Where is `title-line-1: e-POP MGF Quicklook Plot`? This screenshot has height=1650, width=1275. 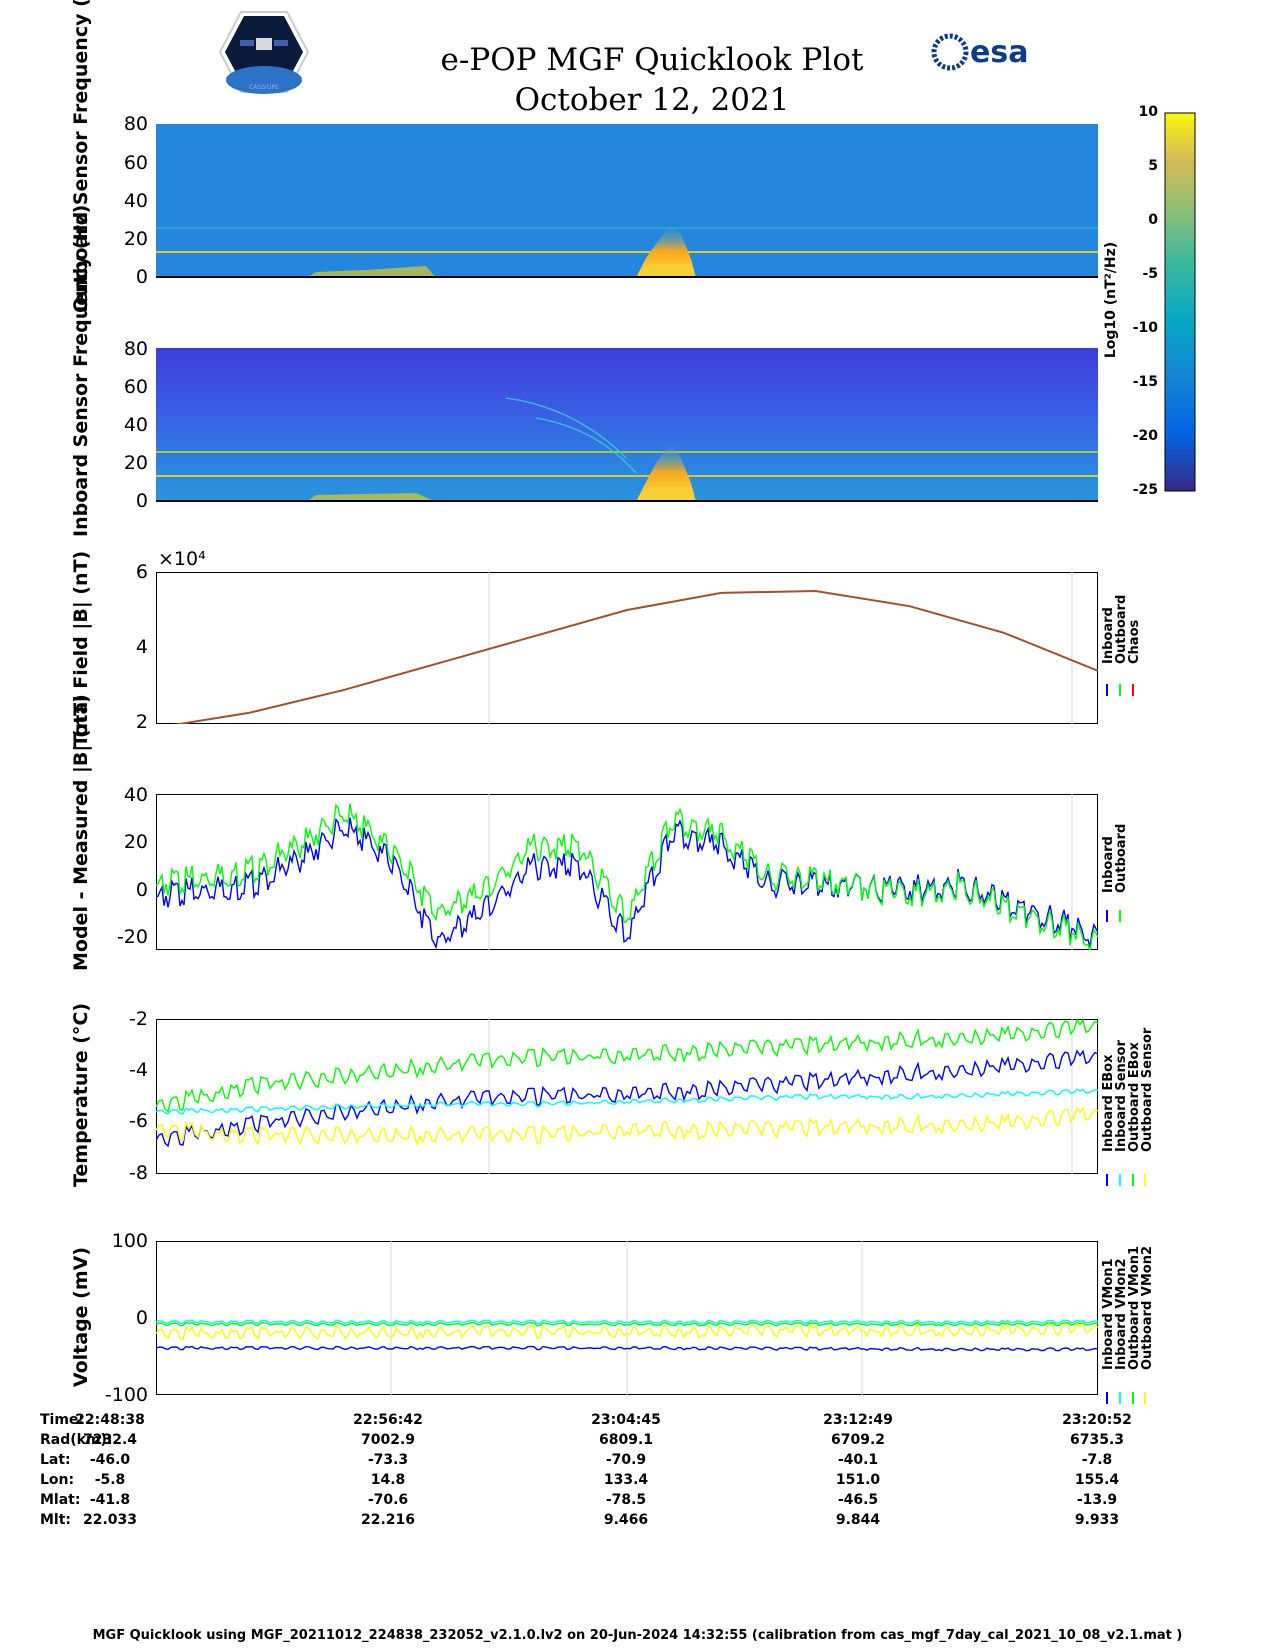
title-line-1: e-POP MGF Quicklook Plot is located at coordinates (652, 60).